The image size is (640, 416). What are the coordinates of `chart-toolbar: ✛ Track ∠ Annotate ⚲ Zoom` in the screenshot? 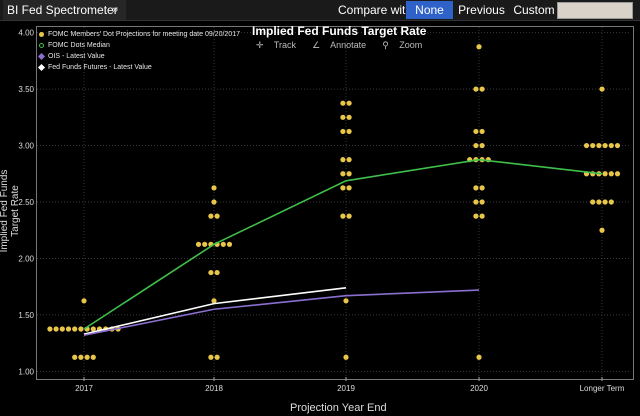 It's located at (347, 45).